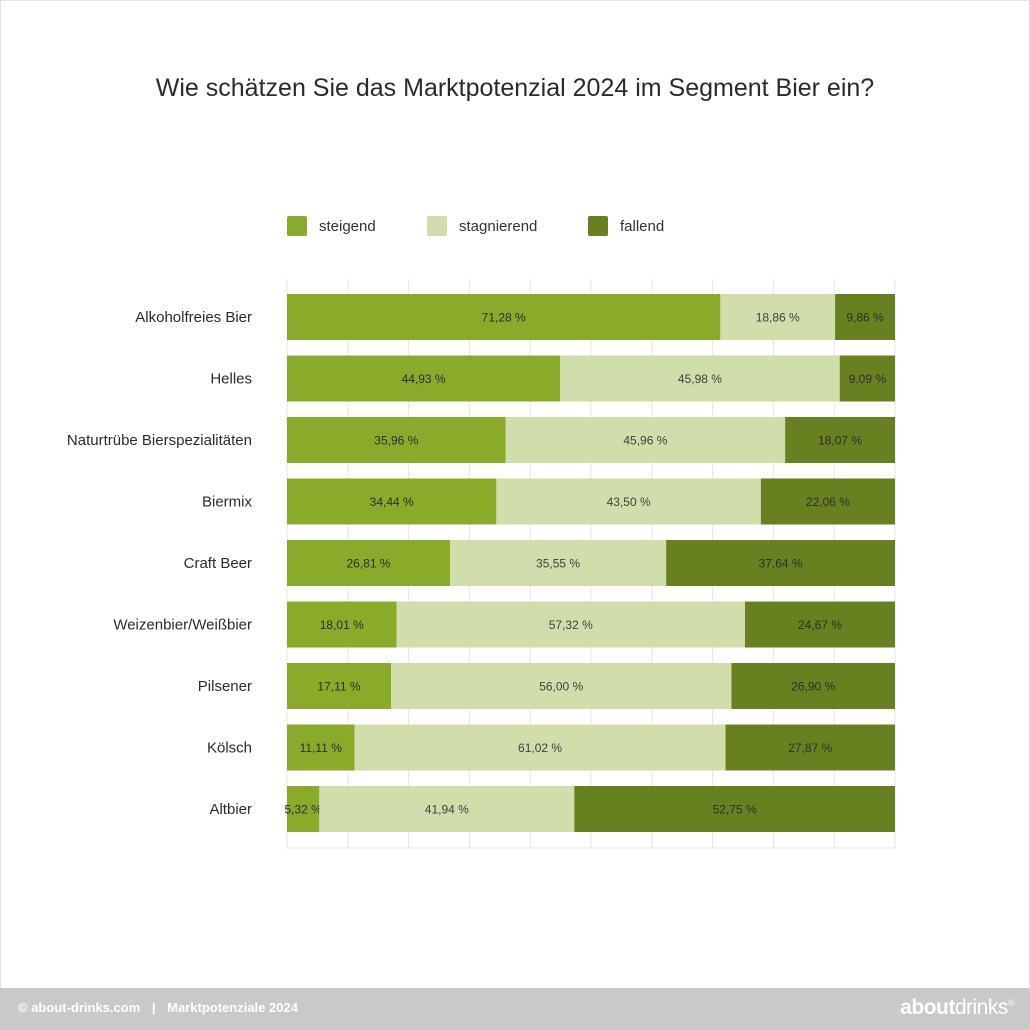 This screenshot has width=1030, height=1030. I want to click on data-label-steigend: 18,01 %, so click(342, 625).